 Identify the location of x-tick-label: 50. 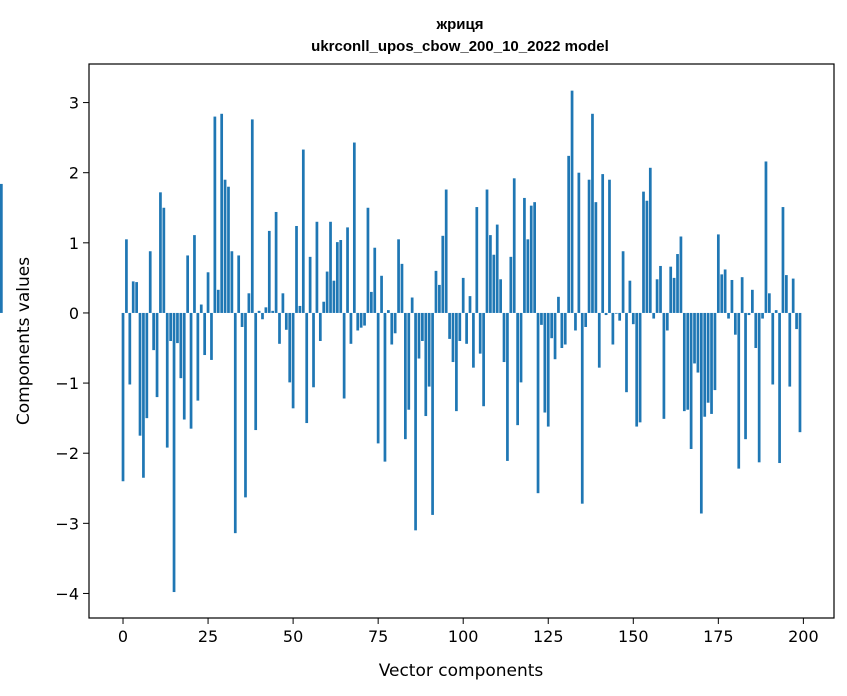
(293, 636).